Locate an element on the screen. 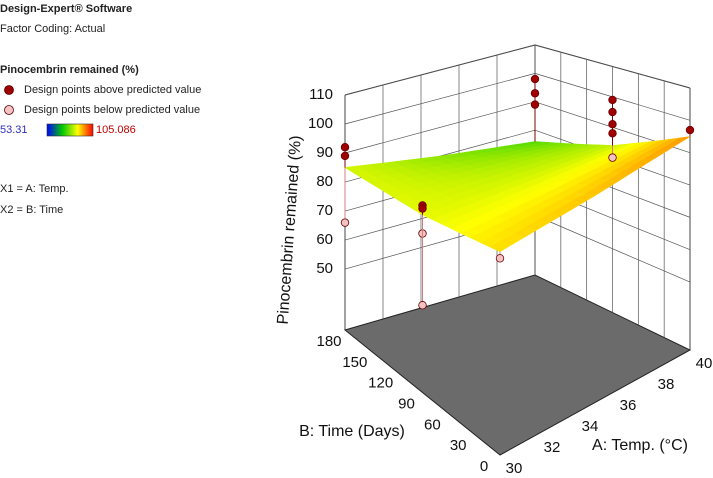 This screenshot has height=478, width=713. x-tick-label: 34 is located at coordinates (590, 426).